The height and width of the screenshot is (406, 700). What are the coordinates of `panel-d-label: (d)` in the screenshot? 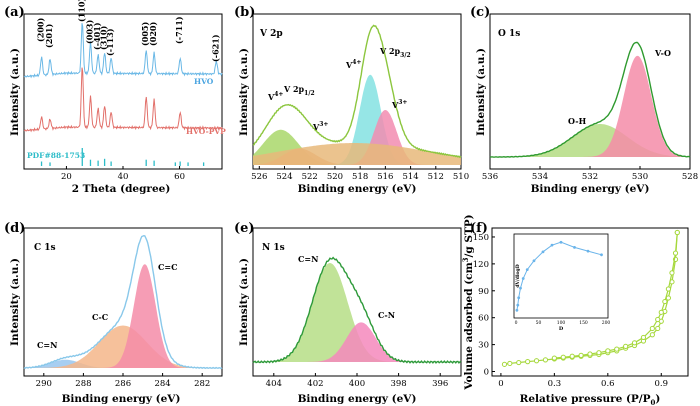 It's located at (14, 228).